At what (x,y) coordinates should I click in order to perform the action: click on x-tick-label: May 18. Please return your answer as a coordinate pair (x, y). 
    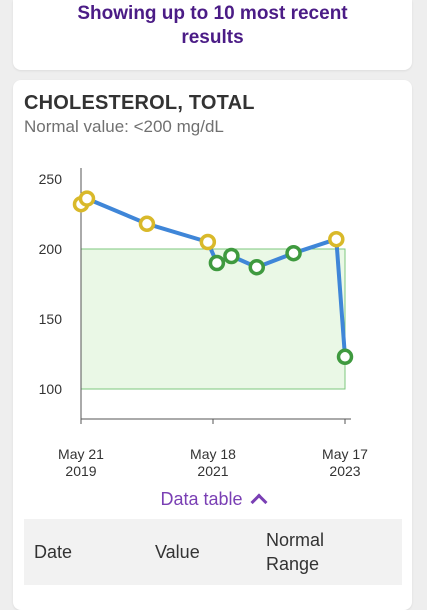
    Looking at the image, I should click on (213, 454).